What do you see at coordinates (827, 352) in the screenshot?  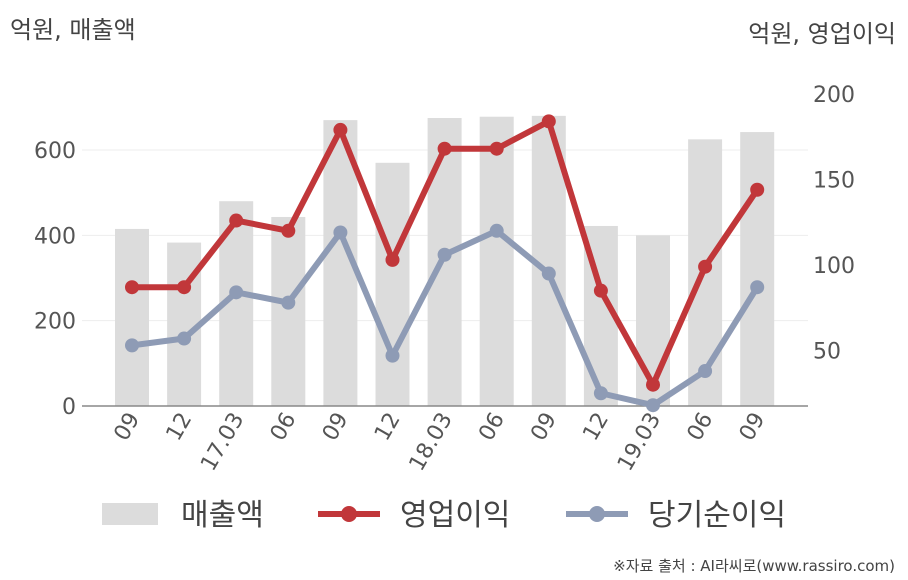 I see `right-tick-label: 50` at bounding box center [827, 352].